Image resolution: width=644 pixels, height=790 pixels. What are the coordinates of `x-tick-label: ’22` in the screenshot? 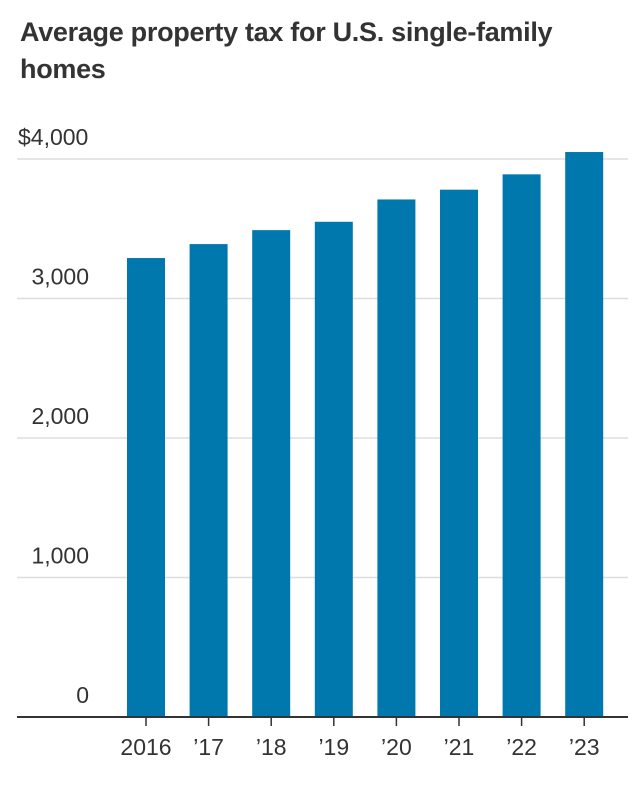 It's located at (521, 747).